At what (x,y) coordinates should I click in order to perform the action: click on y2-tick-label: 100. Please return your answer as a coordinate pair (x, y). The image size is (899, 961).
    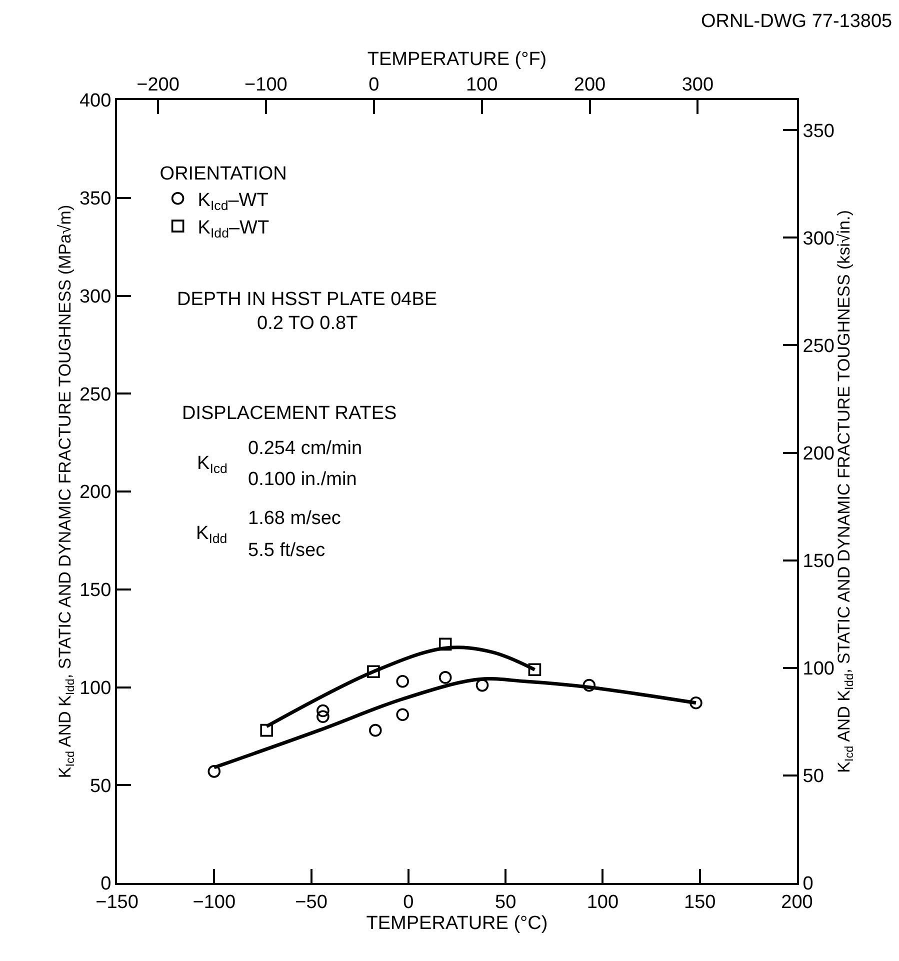
    Looking at the image, I should click on (818, 669).